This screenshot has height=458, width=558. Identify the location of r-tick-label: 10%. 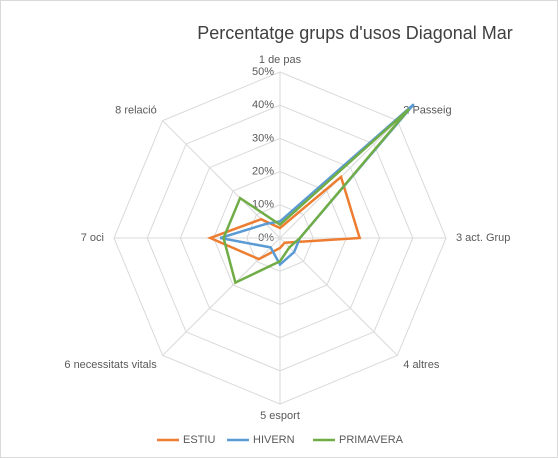
(263, 205).